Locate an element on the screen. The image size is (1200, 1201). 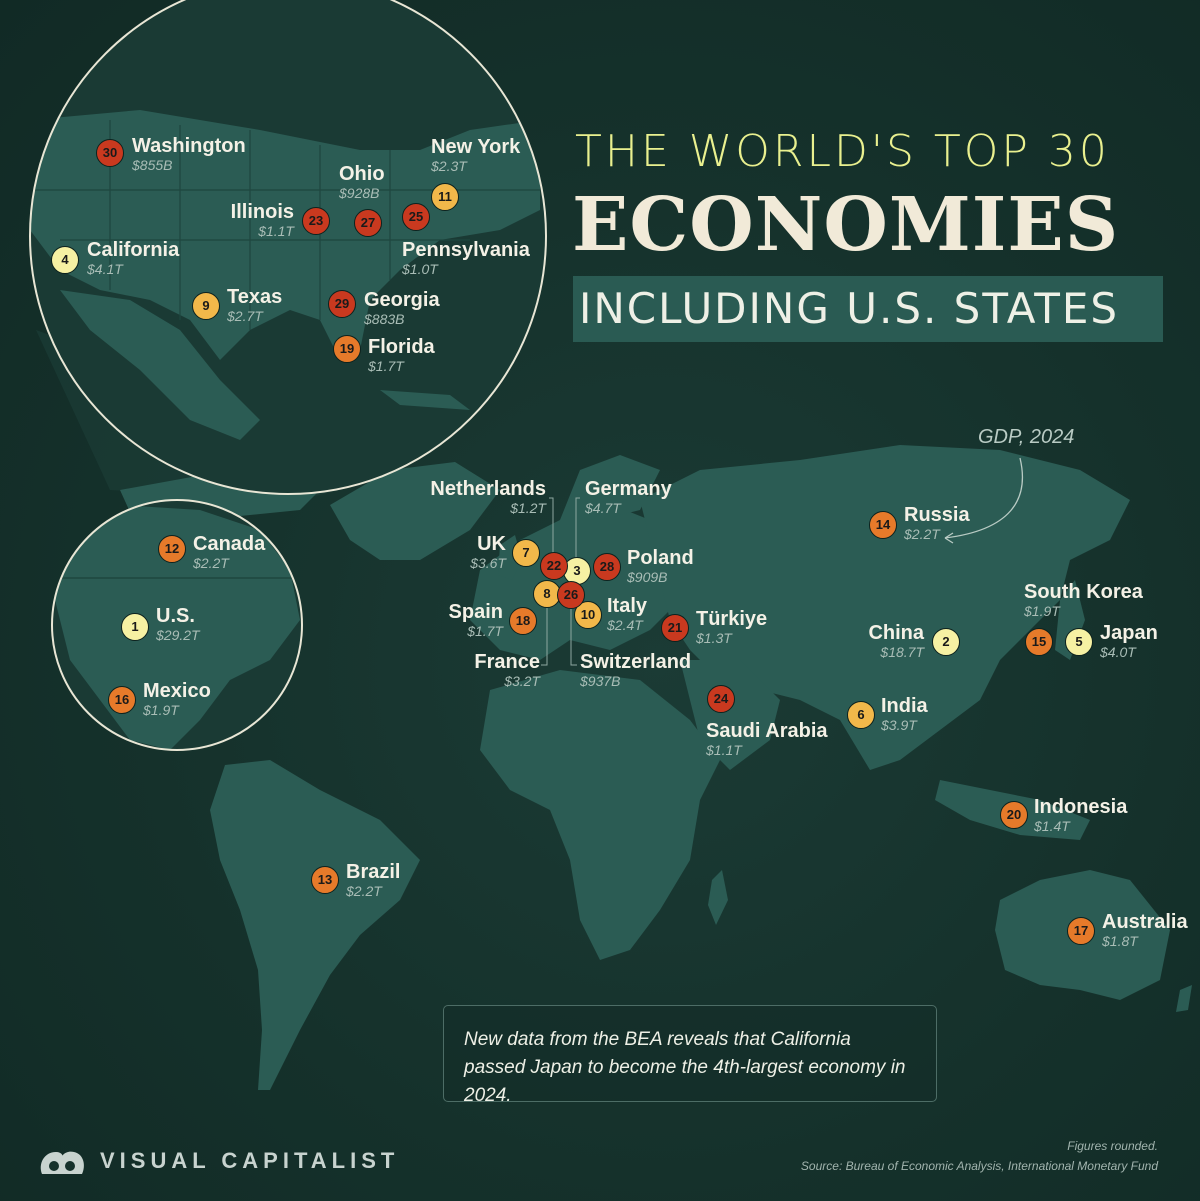
label-india: India $3.9T is located at coordinates (904, 714).